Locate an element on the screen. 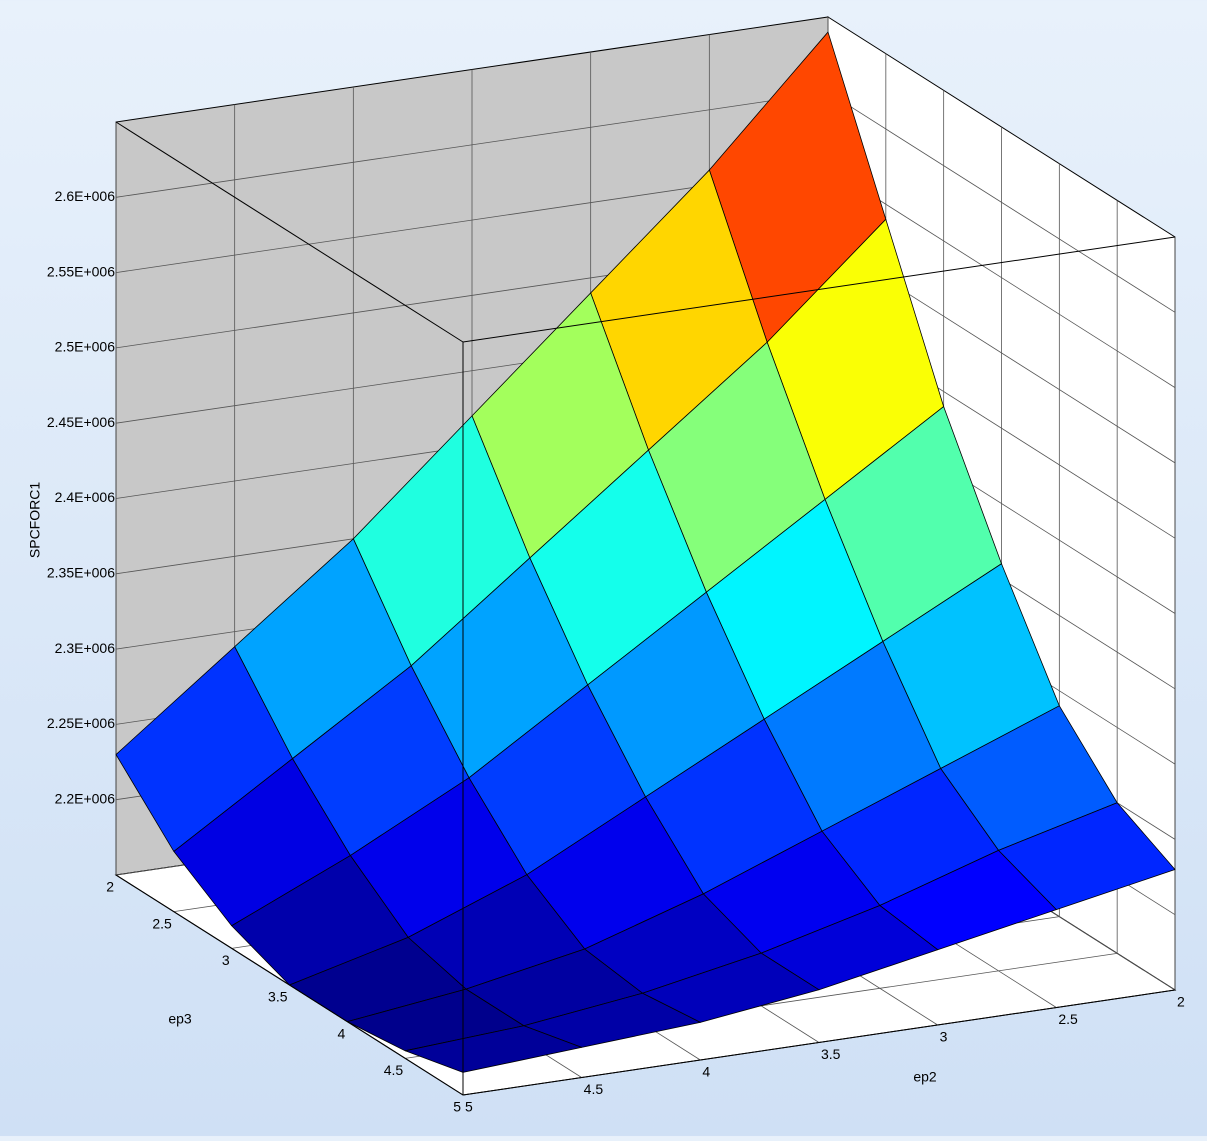  z-tick-label: 2.4E+006 is located at coordinates (85, 497).